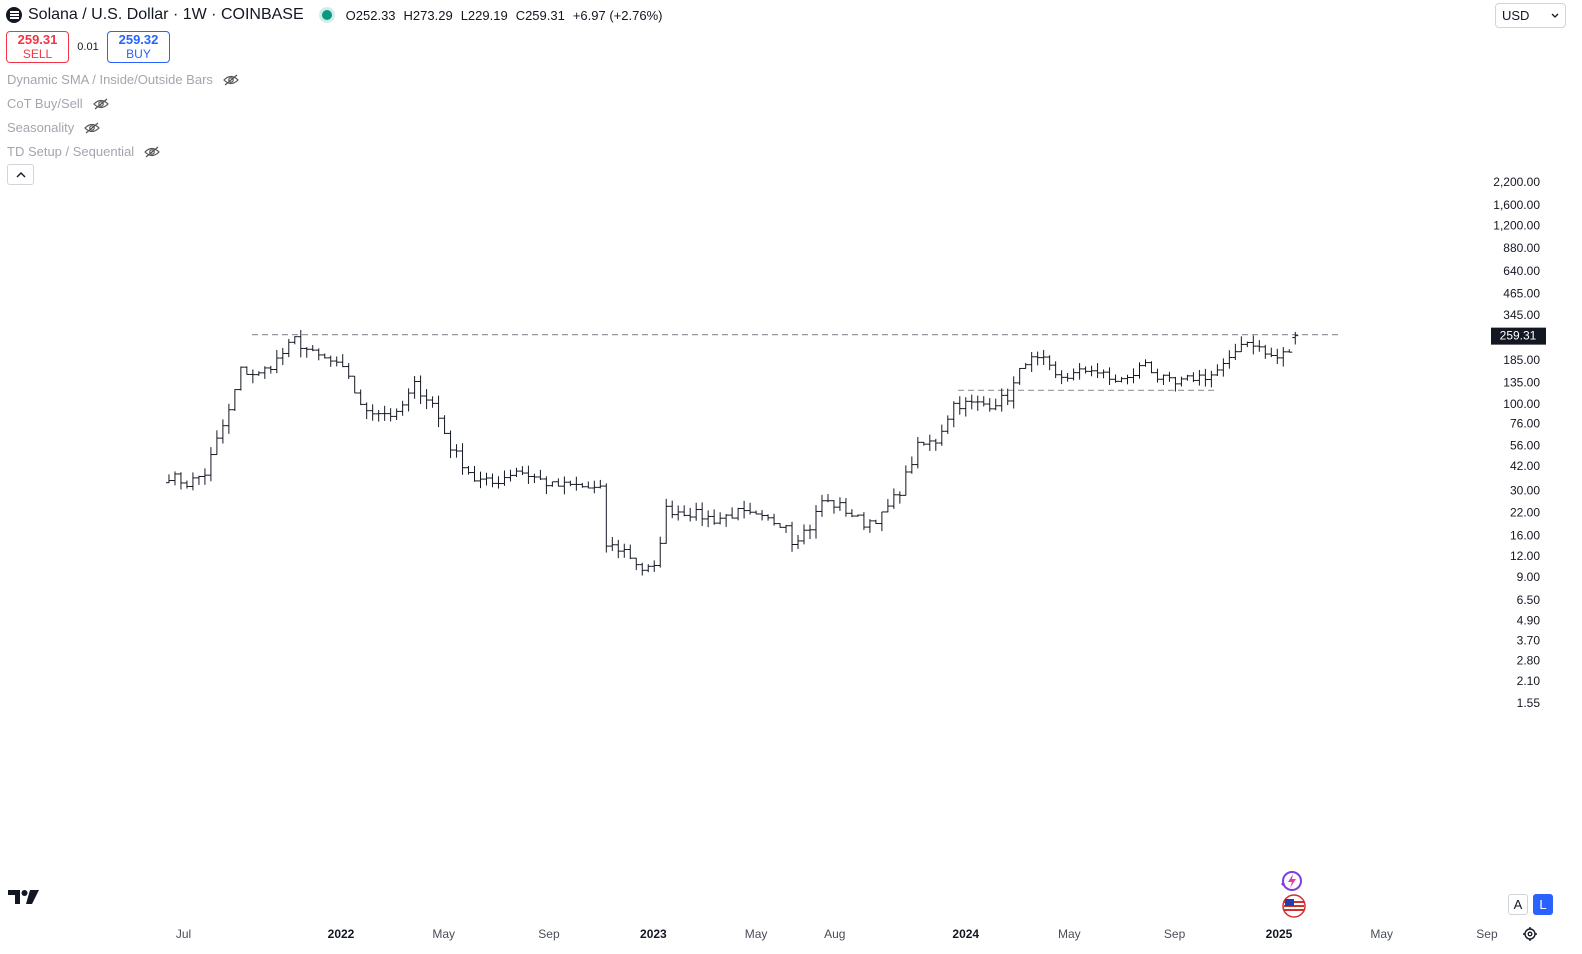 The image size is (1582, 954). I want to click on close-label: C, so click(520, 15).